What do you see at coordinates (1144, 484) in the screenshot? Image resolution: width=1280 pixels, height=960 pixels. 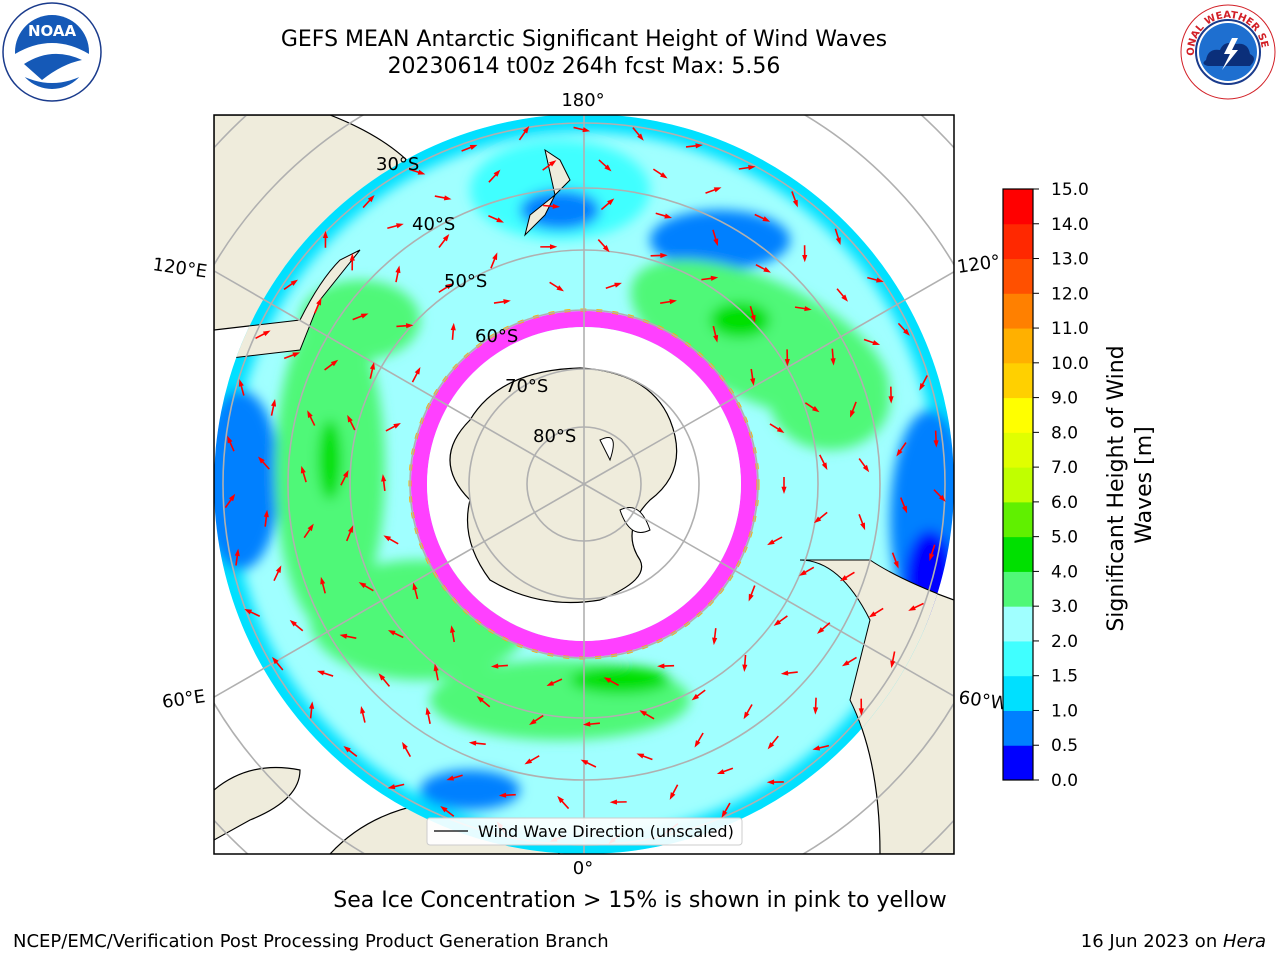 I see `colorbar-label-line2: Waves [m]` at bounding box center [1144, 484].